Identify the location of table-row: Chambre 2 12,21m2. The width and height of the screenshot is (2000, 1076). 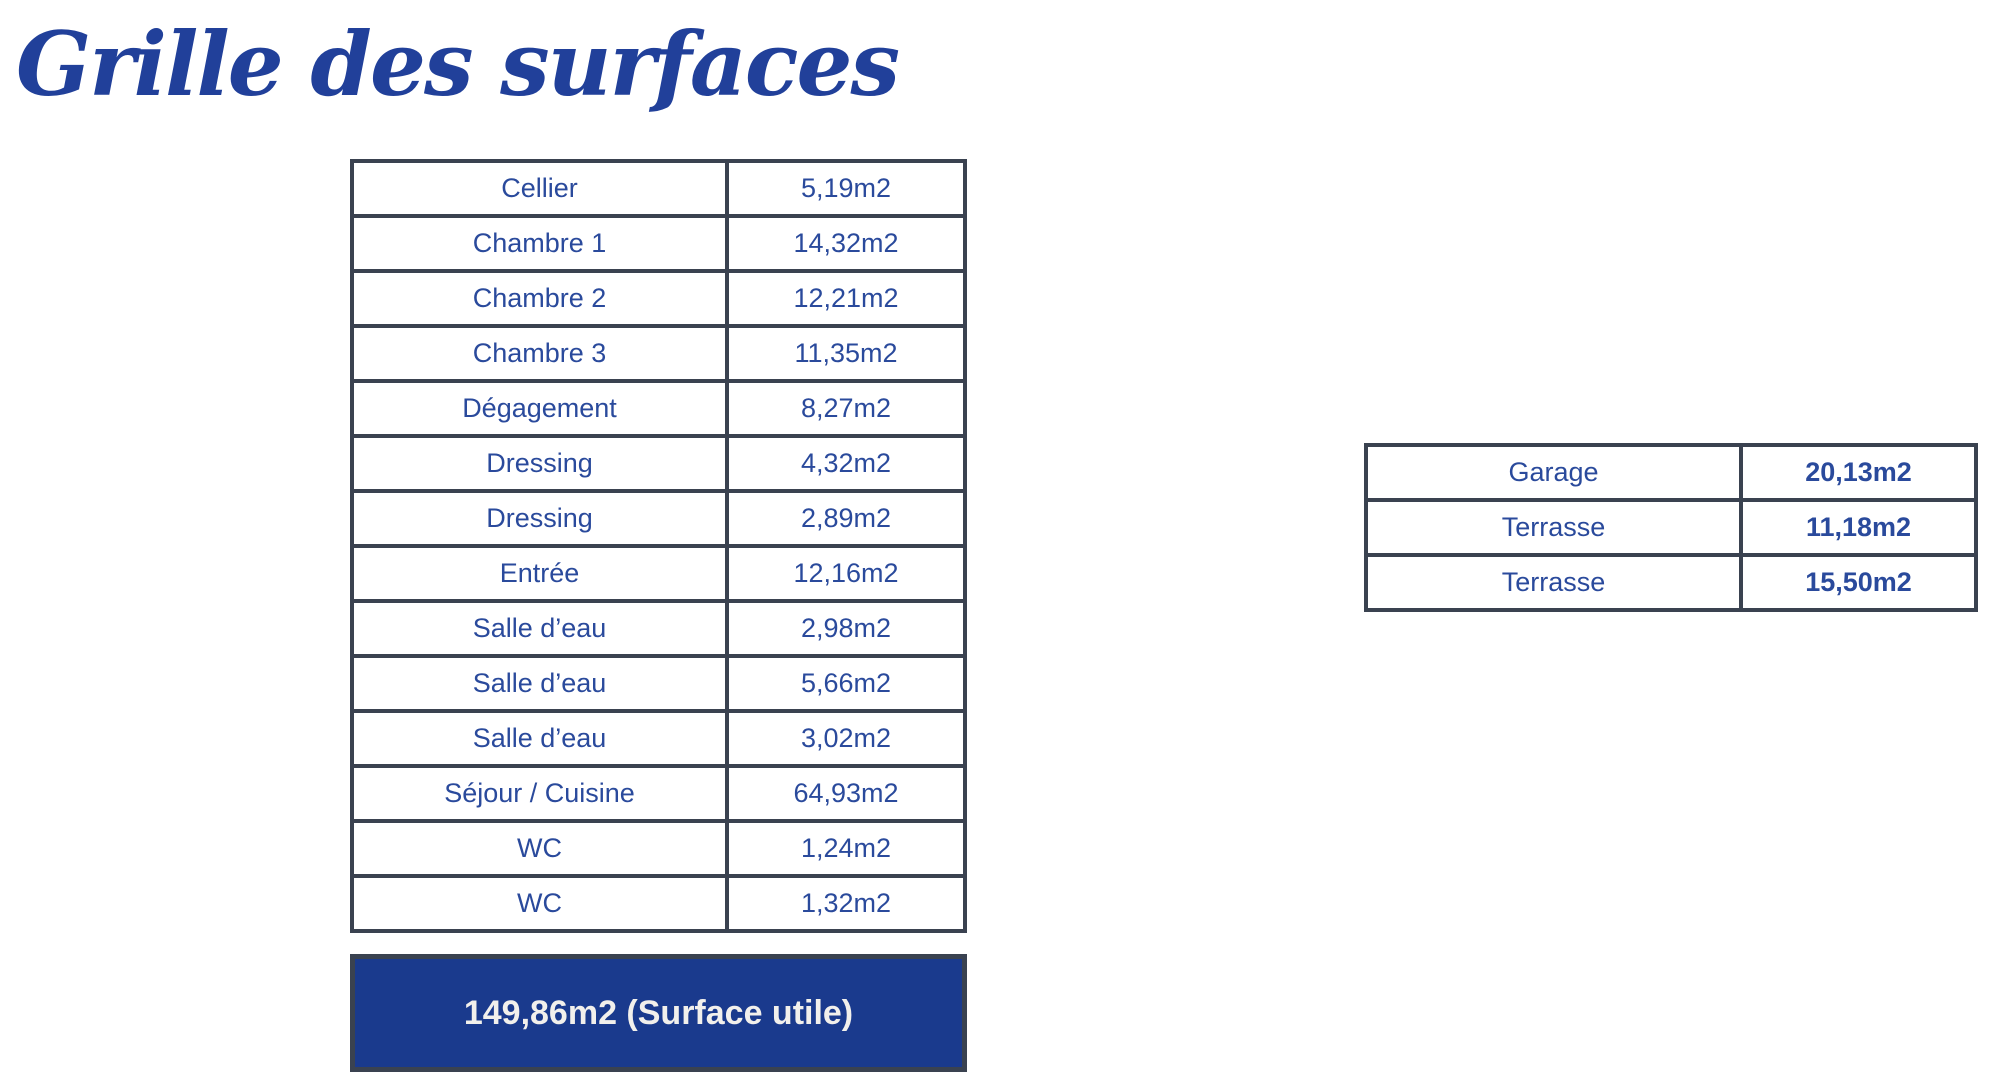
(658, 300).